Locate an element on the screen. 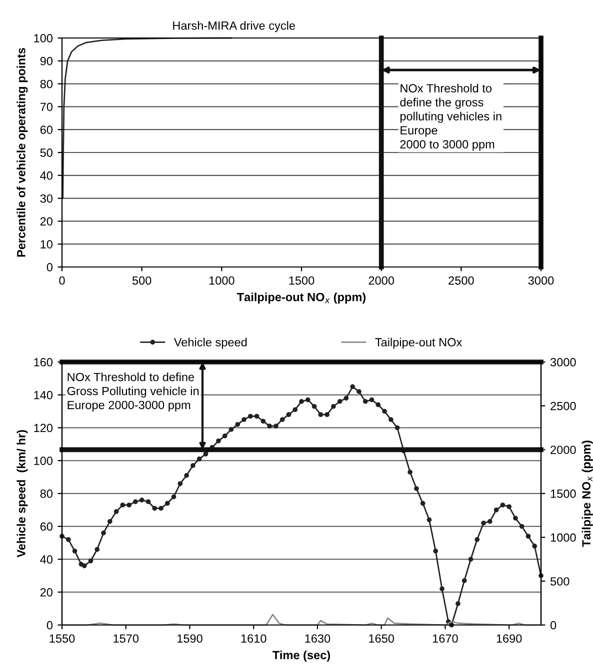 This screenshot has width=593, height=668. y2-tick-label: 500 is located at coordinates (560, 581).